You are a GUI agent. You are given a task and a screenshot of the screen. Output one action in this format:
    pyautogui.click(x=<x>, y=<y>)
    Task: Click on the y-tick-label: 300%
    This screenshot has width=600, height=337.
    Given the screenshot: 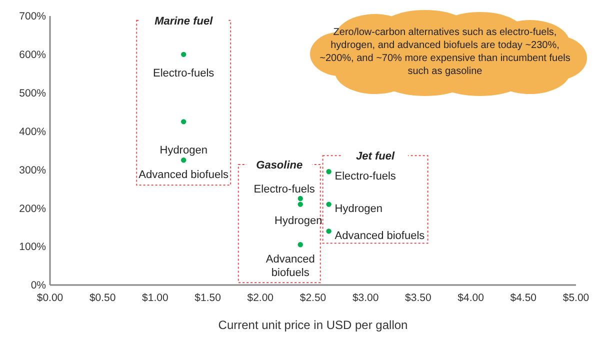 What is the action you would take?
    pyautogui.click(x=32, y=170)
    